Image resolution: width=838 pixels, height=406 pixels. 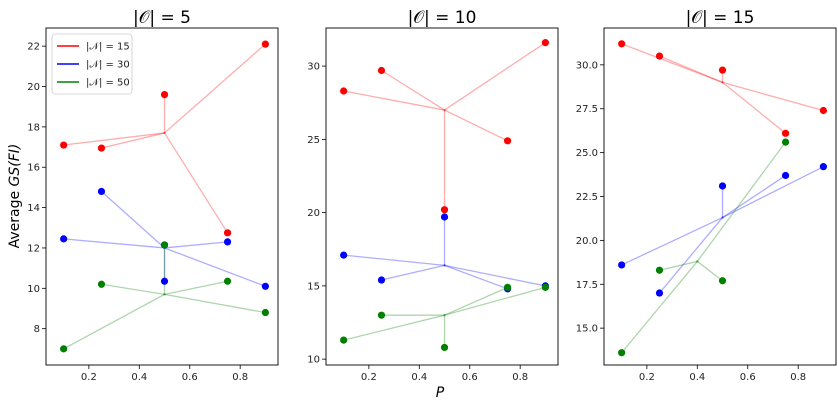 I want to click on legend-box, so click(x=92, y=64).